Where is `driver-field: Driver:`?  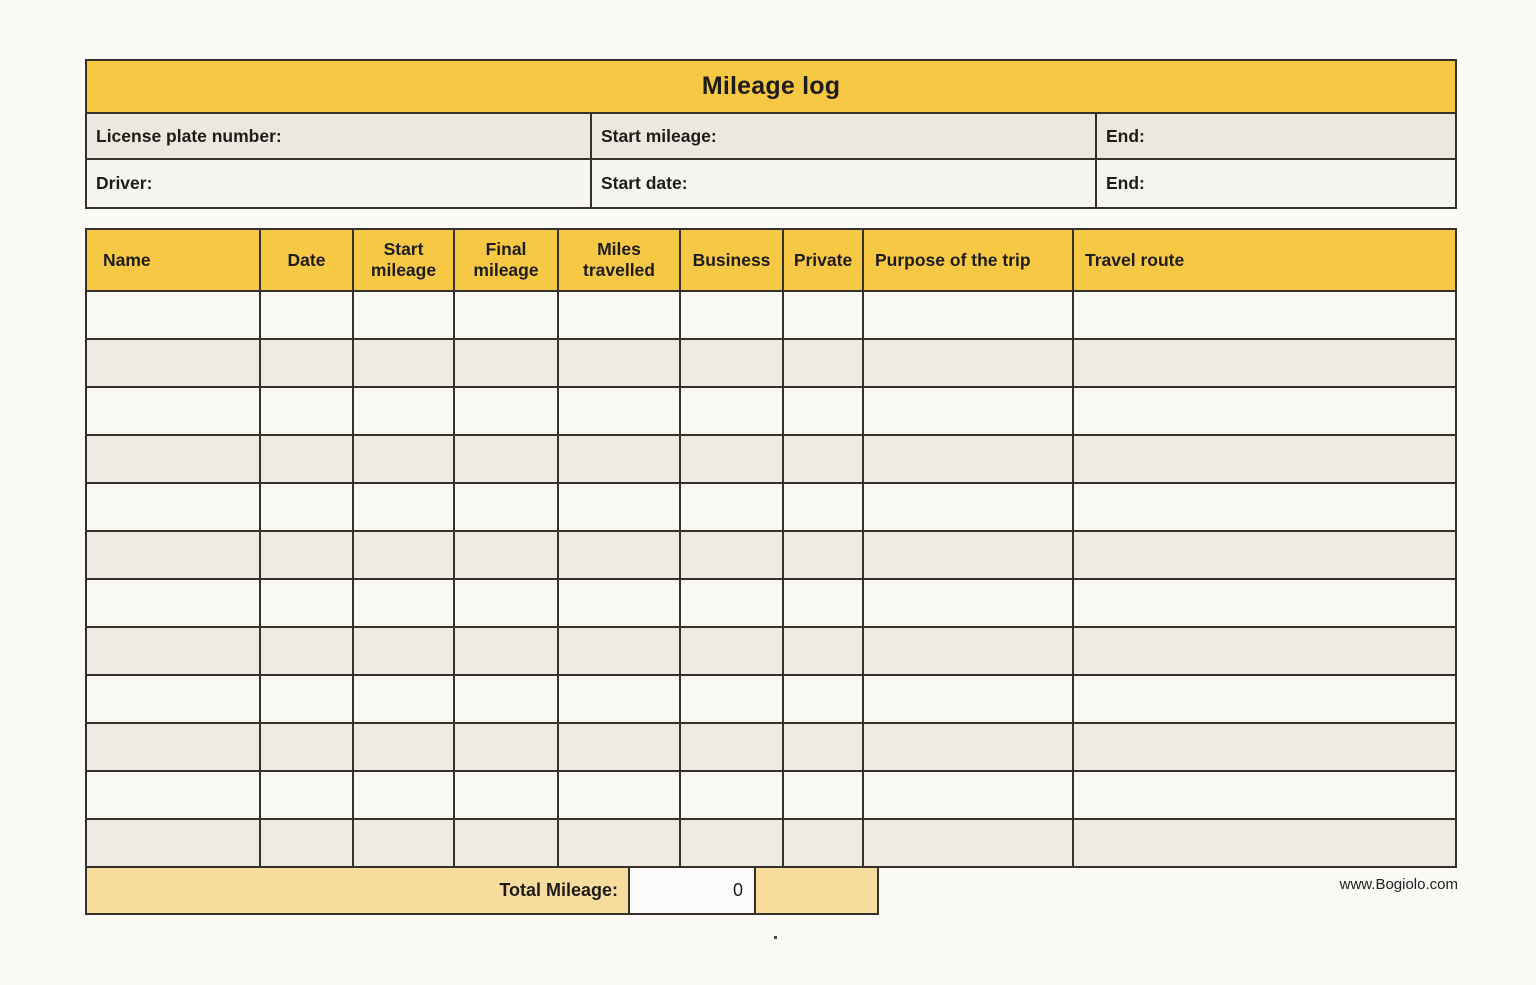
driver-field: Driver: is located at coordinates (339, 183).